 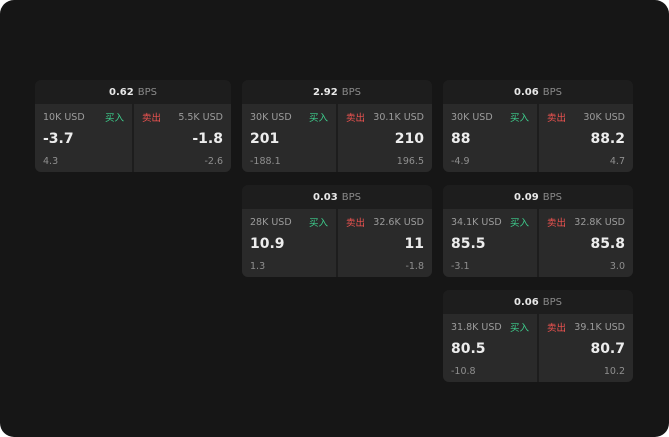 I want to click on sell-notional: 30K USD, so click(x=604, y=117).